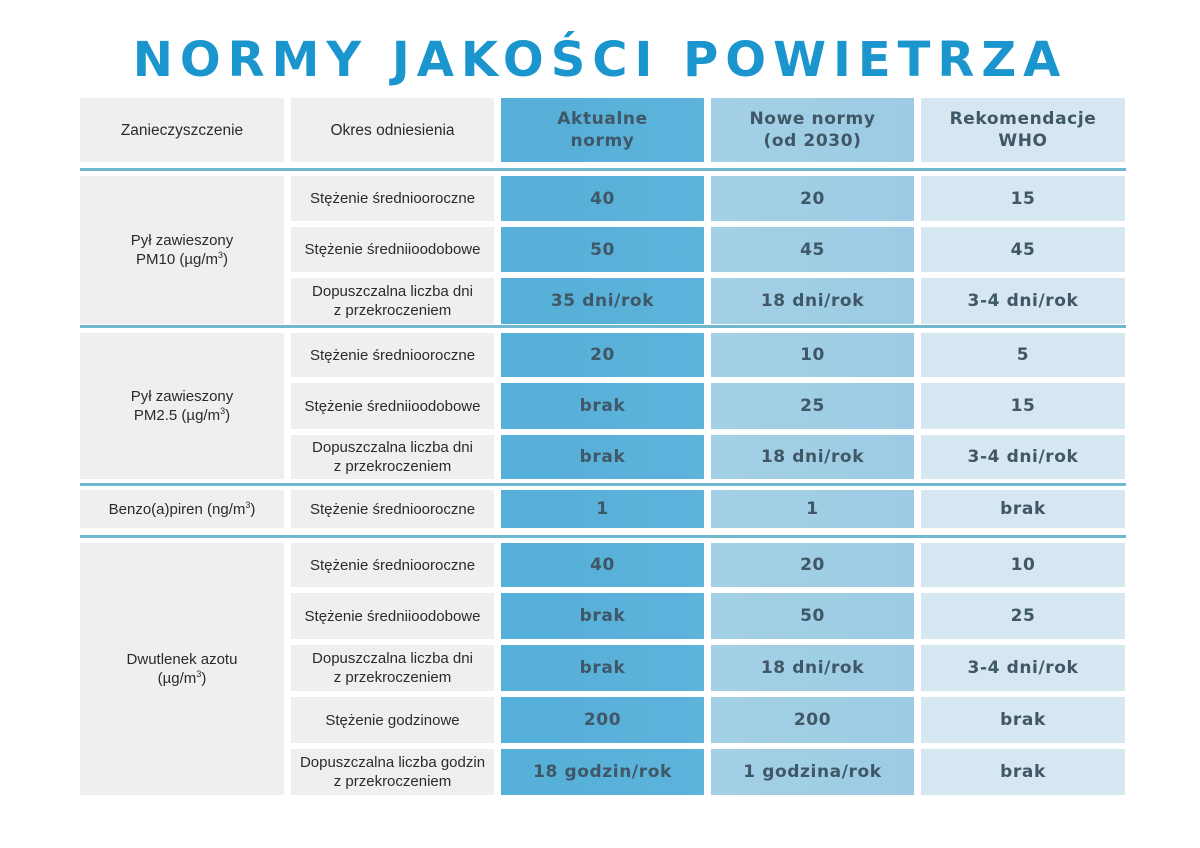  I want to click on new-value: 1, so click(812, 509).